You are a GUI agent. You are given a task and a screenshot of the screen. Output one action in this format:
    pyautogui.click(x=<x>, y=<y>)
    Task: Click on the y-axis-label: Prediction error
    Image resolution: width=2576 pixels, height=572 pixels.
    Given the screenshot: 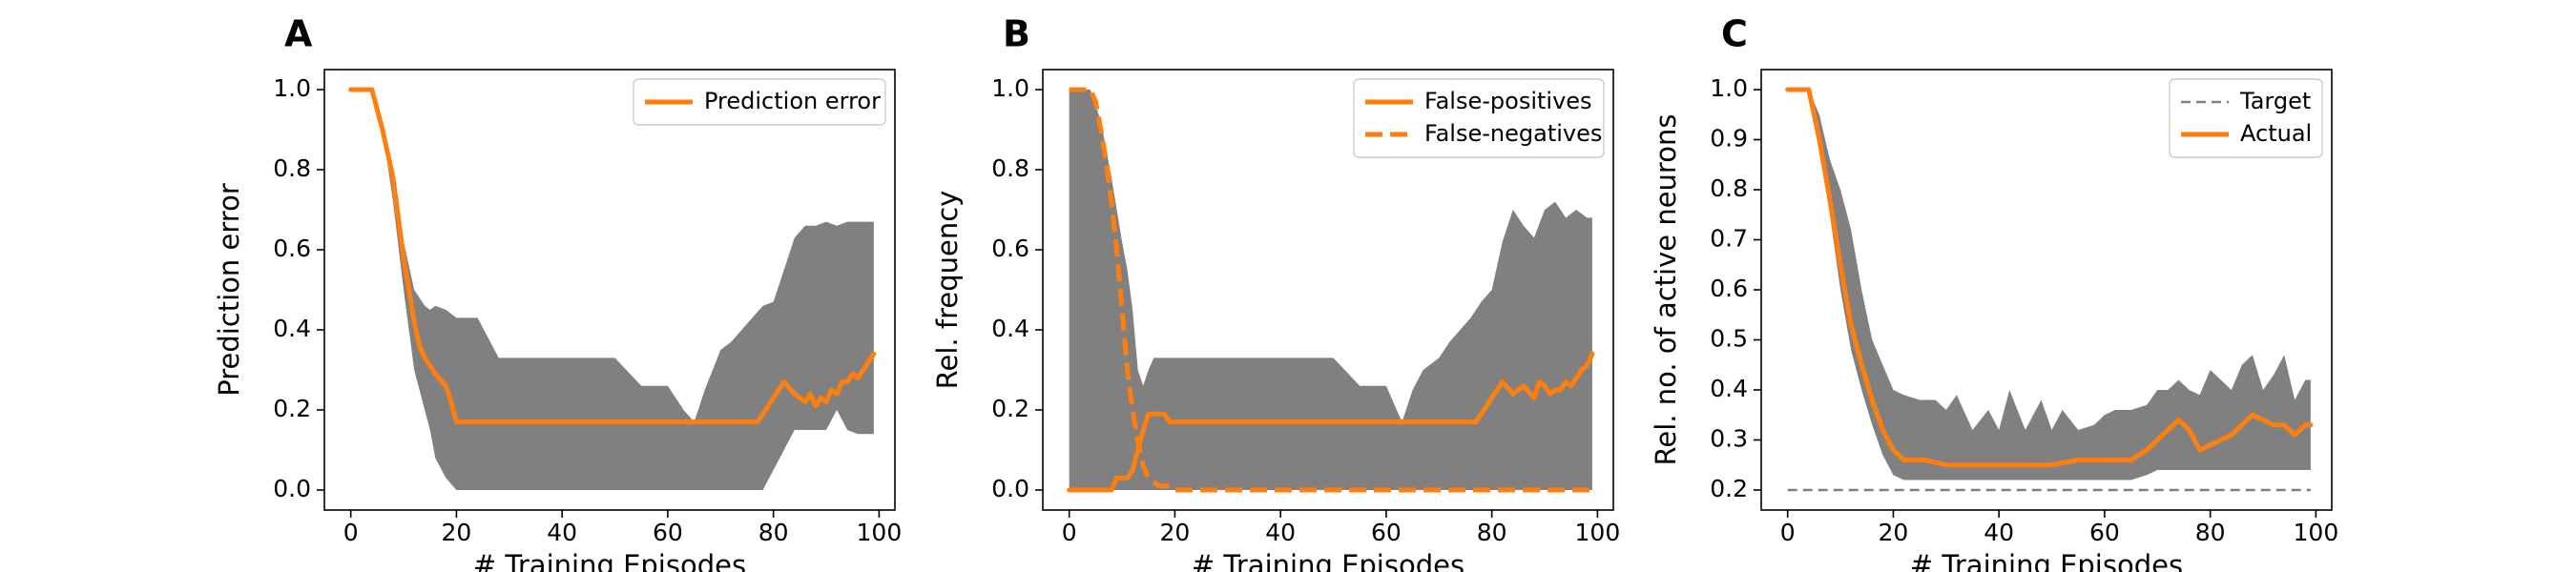 What is the action you would take?
    pyautogui.click(x=229, y=290)
    